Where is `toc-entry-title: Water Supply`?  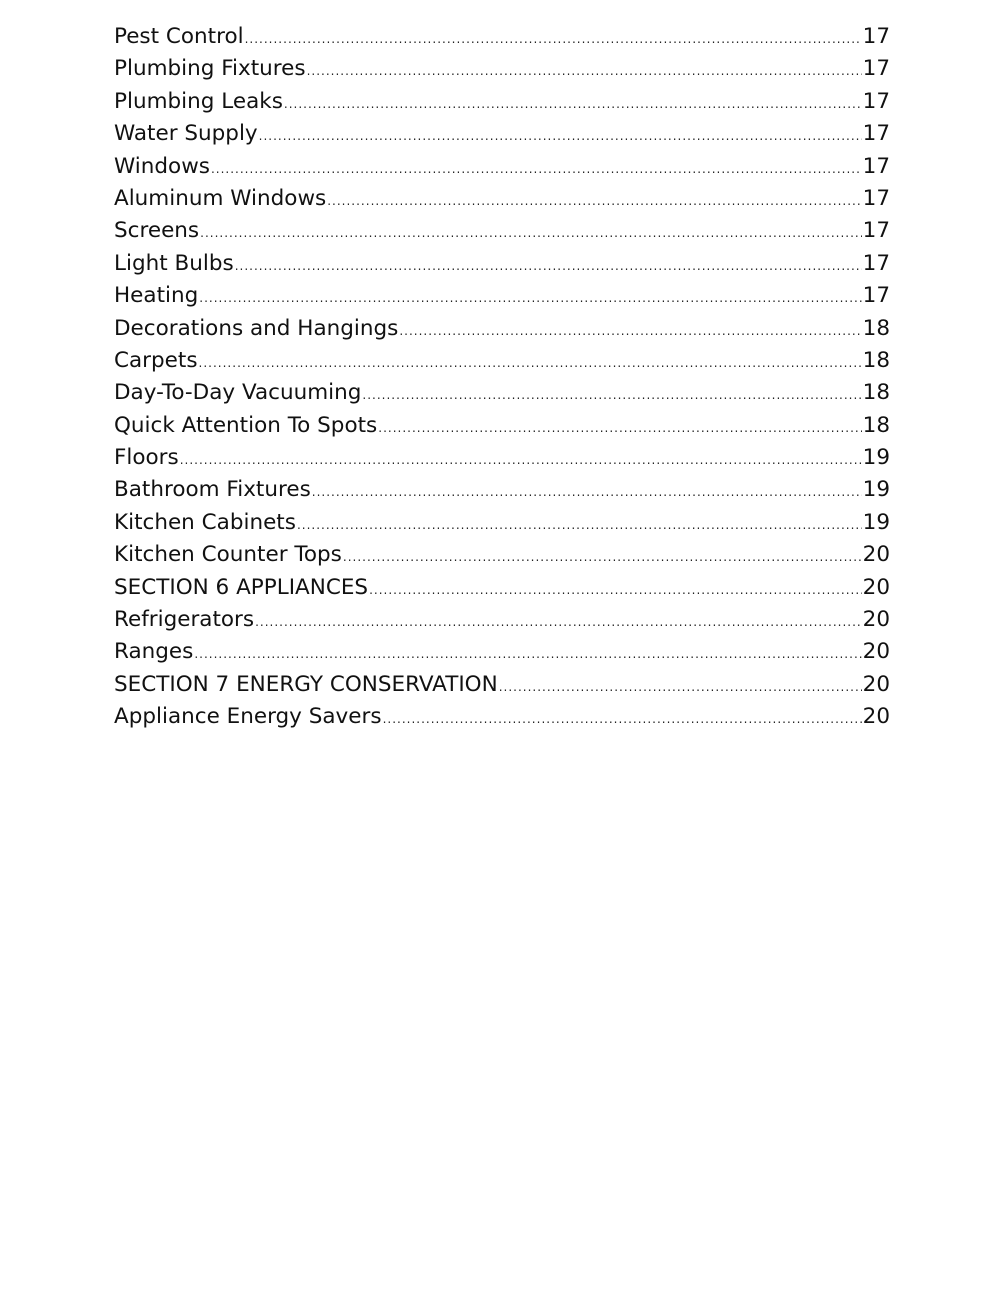 toc-entry-title: Water Supply is located at coordinates (186, 134).